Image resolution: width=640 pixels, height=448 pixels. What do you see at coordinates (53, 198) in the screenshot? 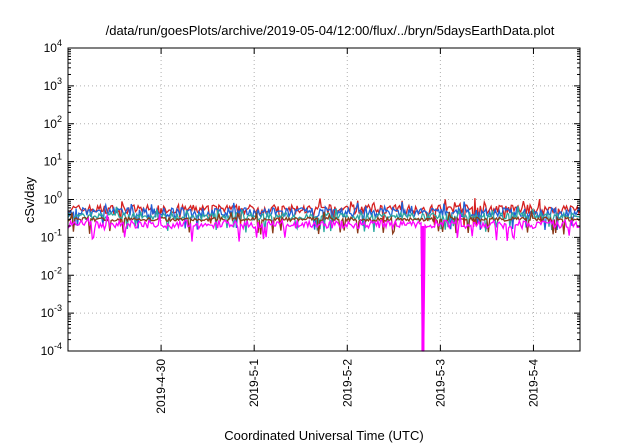
I see `y-tick-label: 10⁰` at bounding box center [53, 198].